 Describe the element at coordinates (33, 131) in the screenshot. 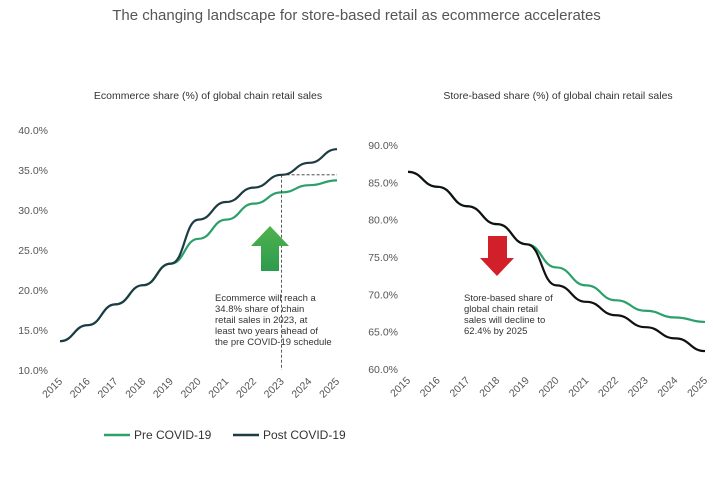

I see `y-tick-label: 40.0%` at that location.